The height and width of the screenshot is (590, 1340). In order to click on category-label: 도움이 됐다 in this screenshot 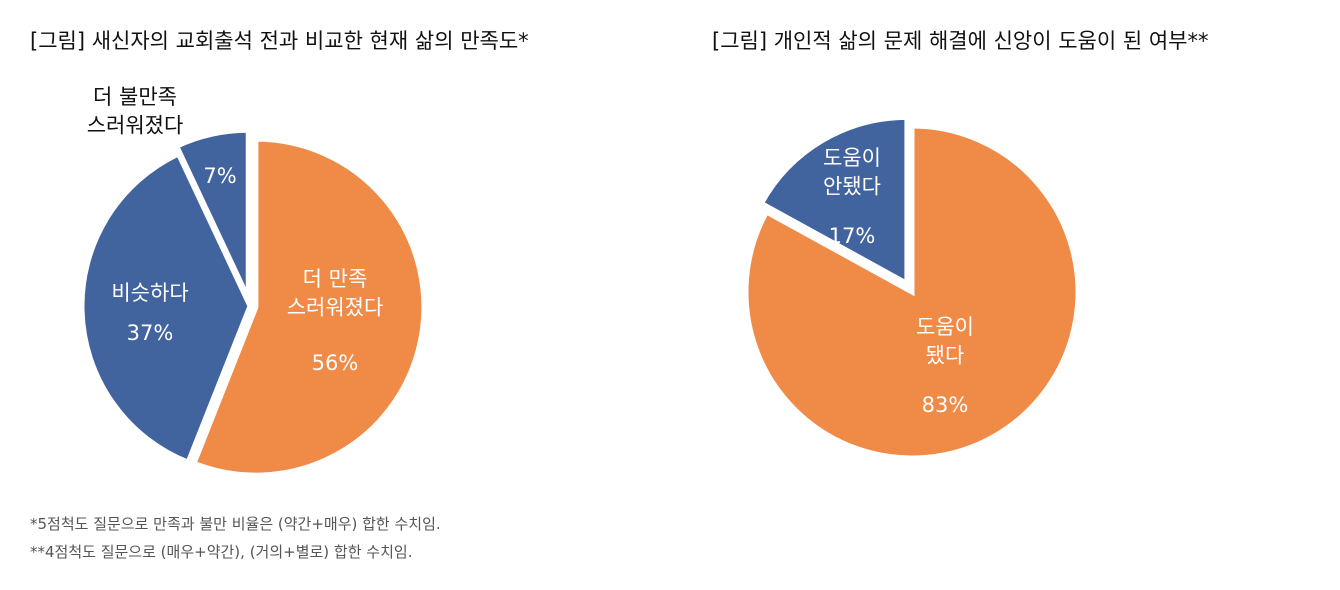, I will do `click(945, 341)`.